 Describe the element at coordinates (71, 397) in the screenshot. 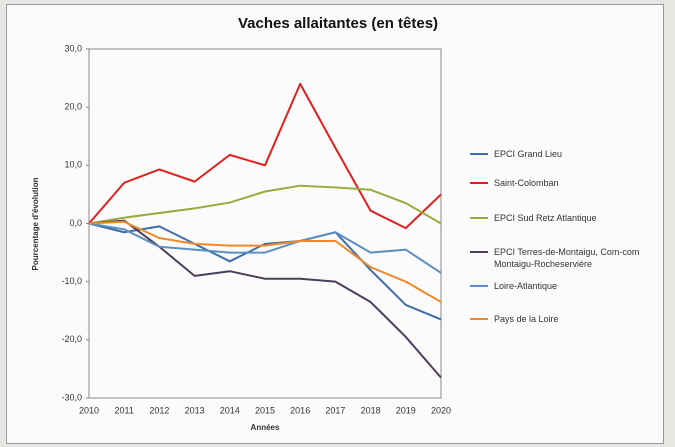

I see `y-tick-label: -30,0` at that location.